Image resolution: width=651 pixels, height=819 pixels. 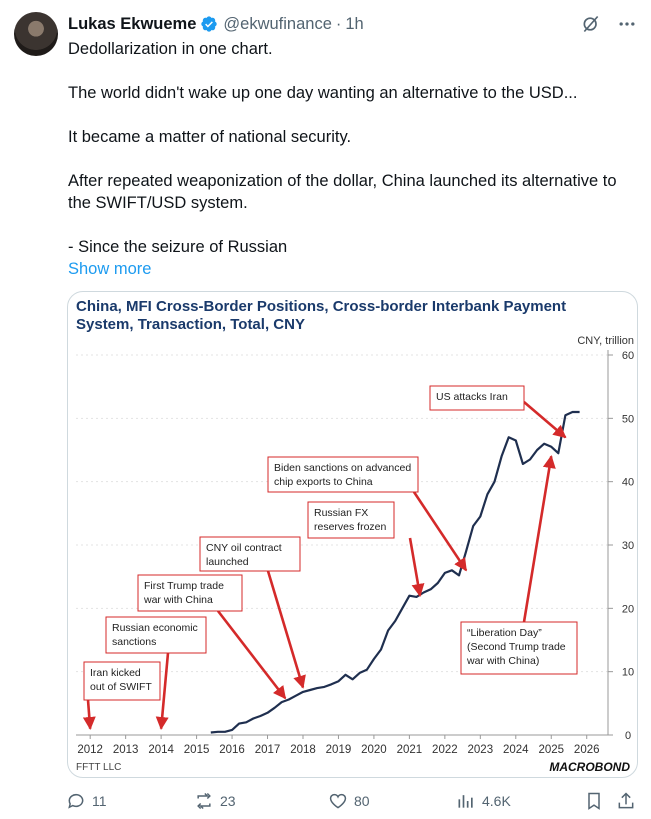 I want to click on author-name: Lukas Ekwueme, so click(x=132, y=23).